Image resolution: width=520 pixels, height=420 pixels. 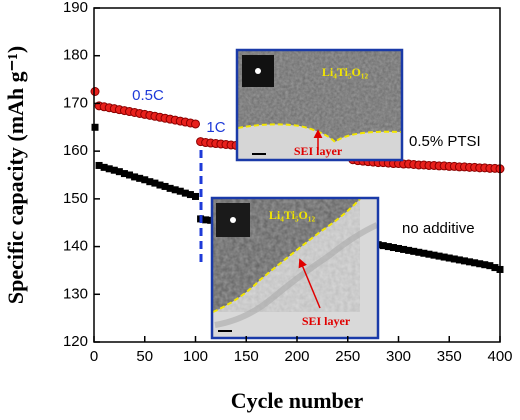 What do you see at coordinates (144, 356) in the screenshot?
I see `x-tick-label: 50` at bounding box center [144, 356].